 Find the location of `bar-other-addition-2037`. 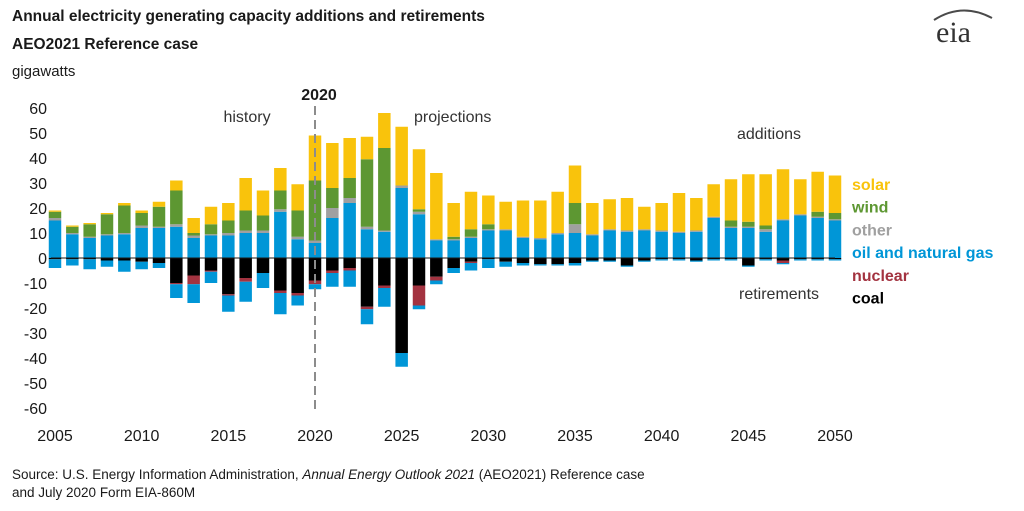

bar-other-addition-2037 is located at coordinates (609, 230).